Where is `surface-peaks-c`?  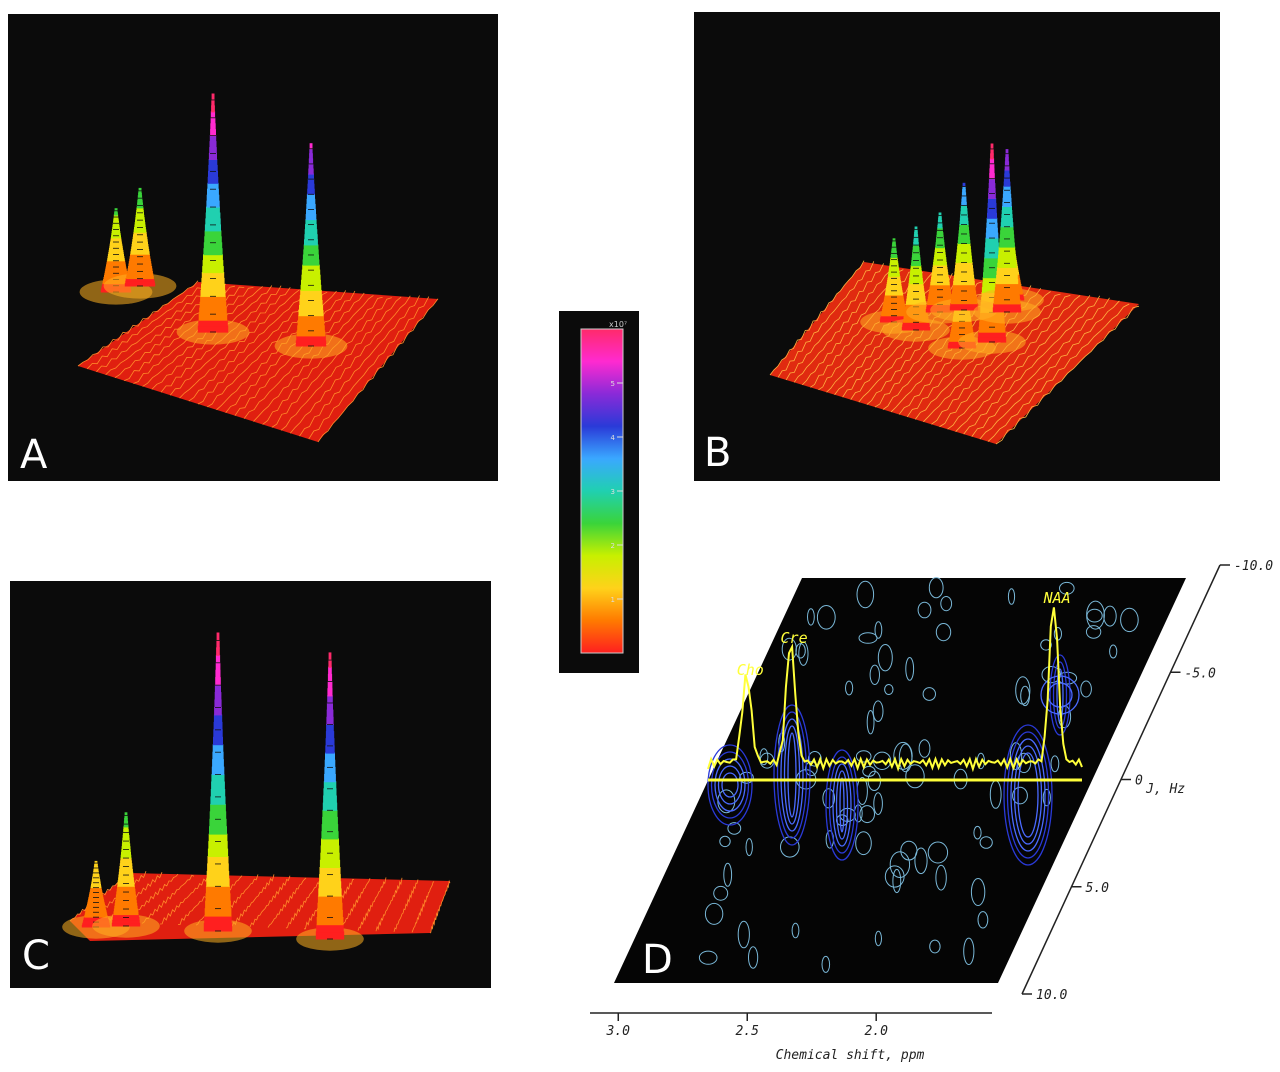 surface-peaks-c is located at coordinates (213, 791).